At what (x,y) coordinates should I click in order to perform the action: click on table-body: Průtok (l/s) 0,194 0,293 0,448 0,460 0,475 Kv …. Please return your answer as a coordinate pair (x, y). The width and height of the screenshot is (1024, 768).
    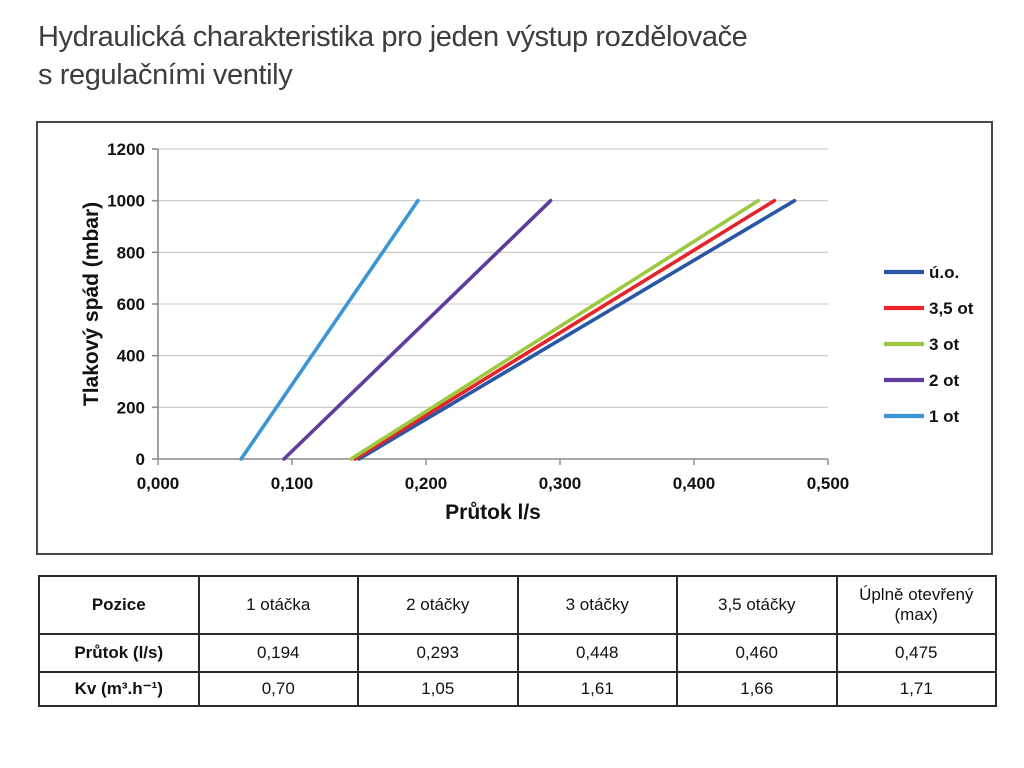
    Looking at the image, I should click on (517, 670).